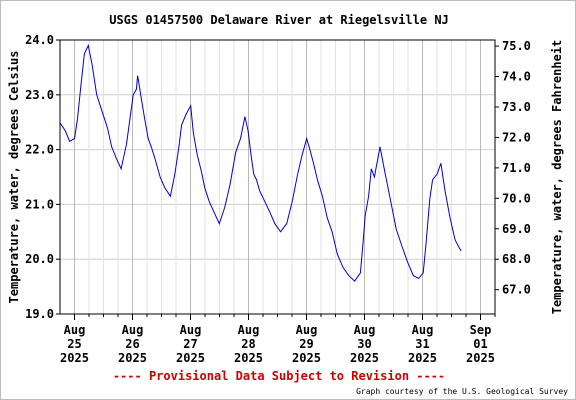  What do you see at coordinates (481, 330) in the screenshot?
I see `x-tick-label: Sep` at bounding box center [481, 330].